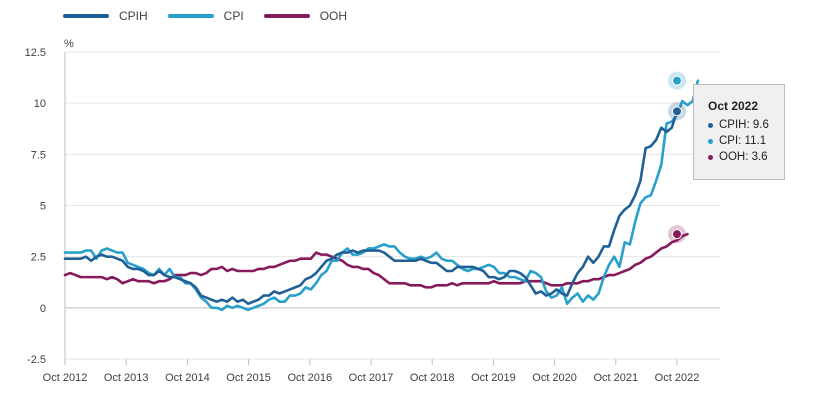 The width and height of the screenshot is (820, 413). Describe the element at coordinates (233, 16) in the screenshot. I see `legend-label-cpi: CPI` at that location.